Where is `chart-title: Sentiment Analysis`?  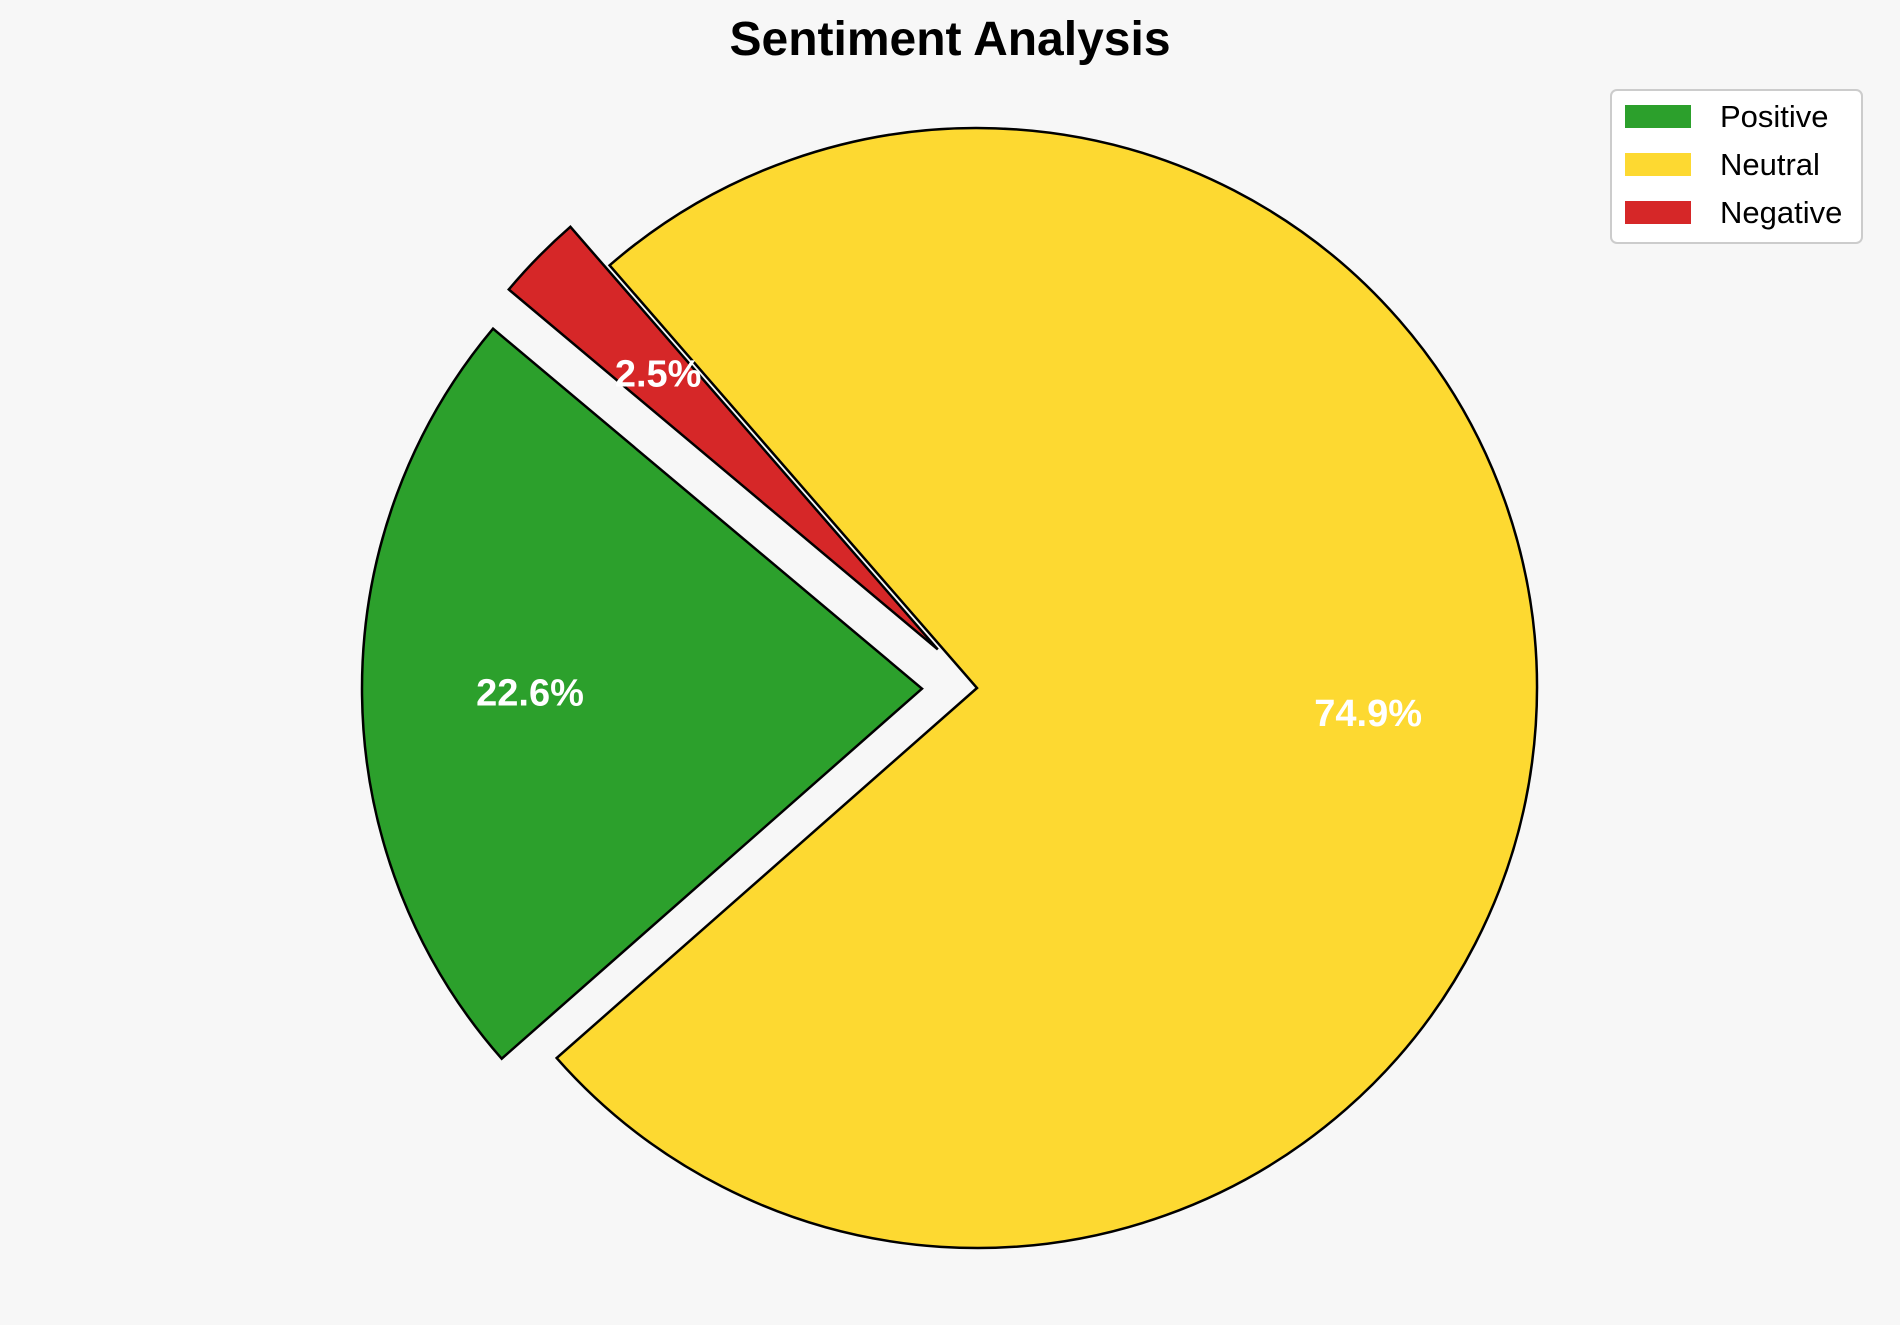 chart-title: Sentiment Analysis is located at coordinates (949, 39).